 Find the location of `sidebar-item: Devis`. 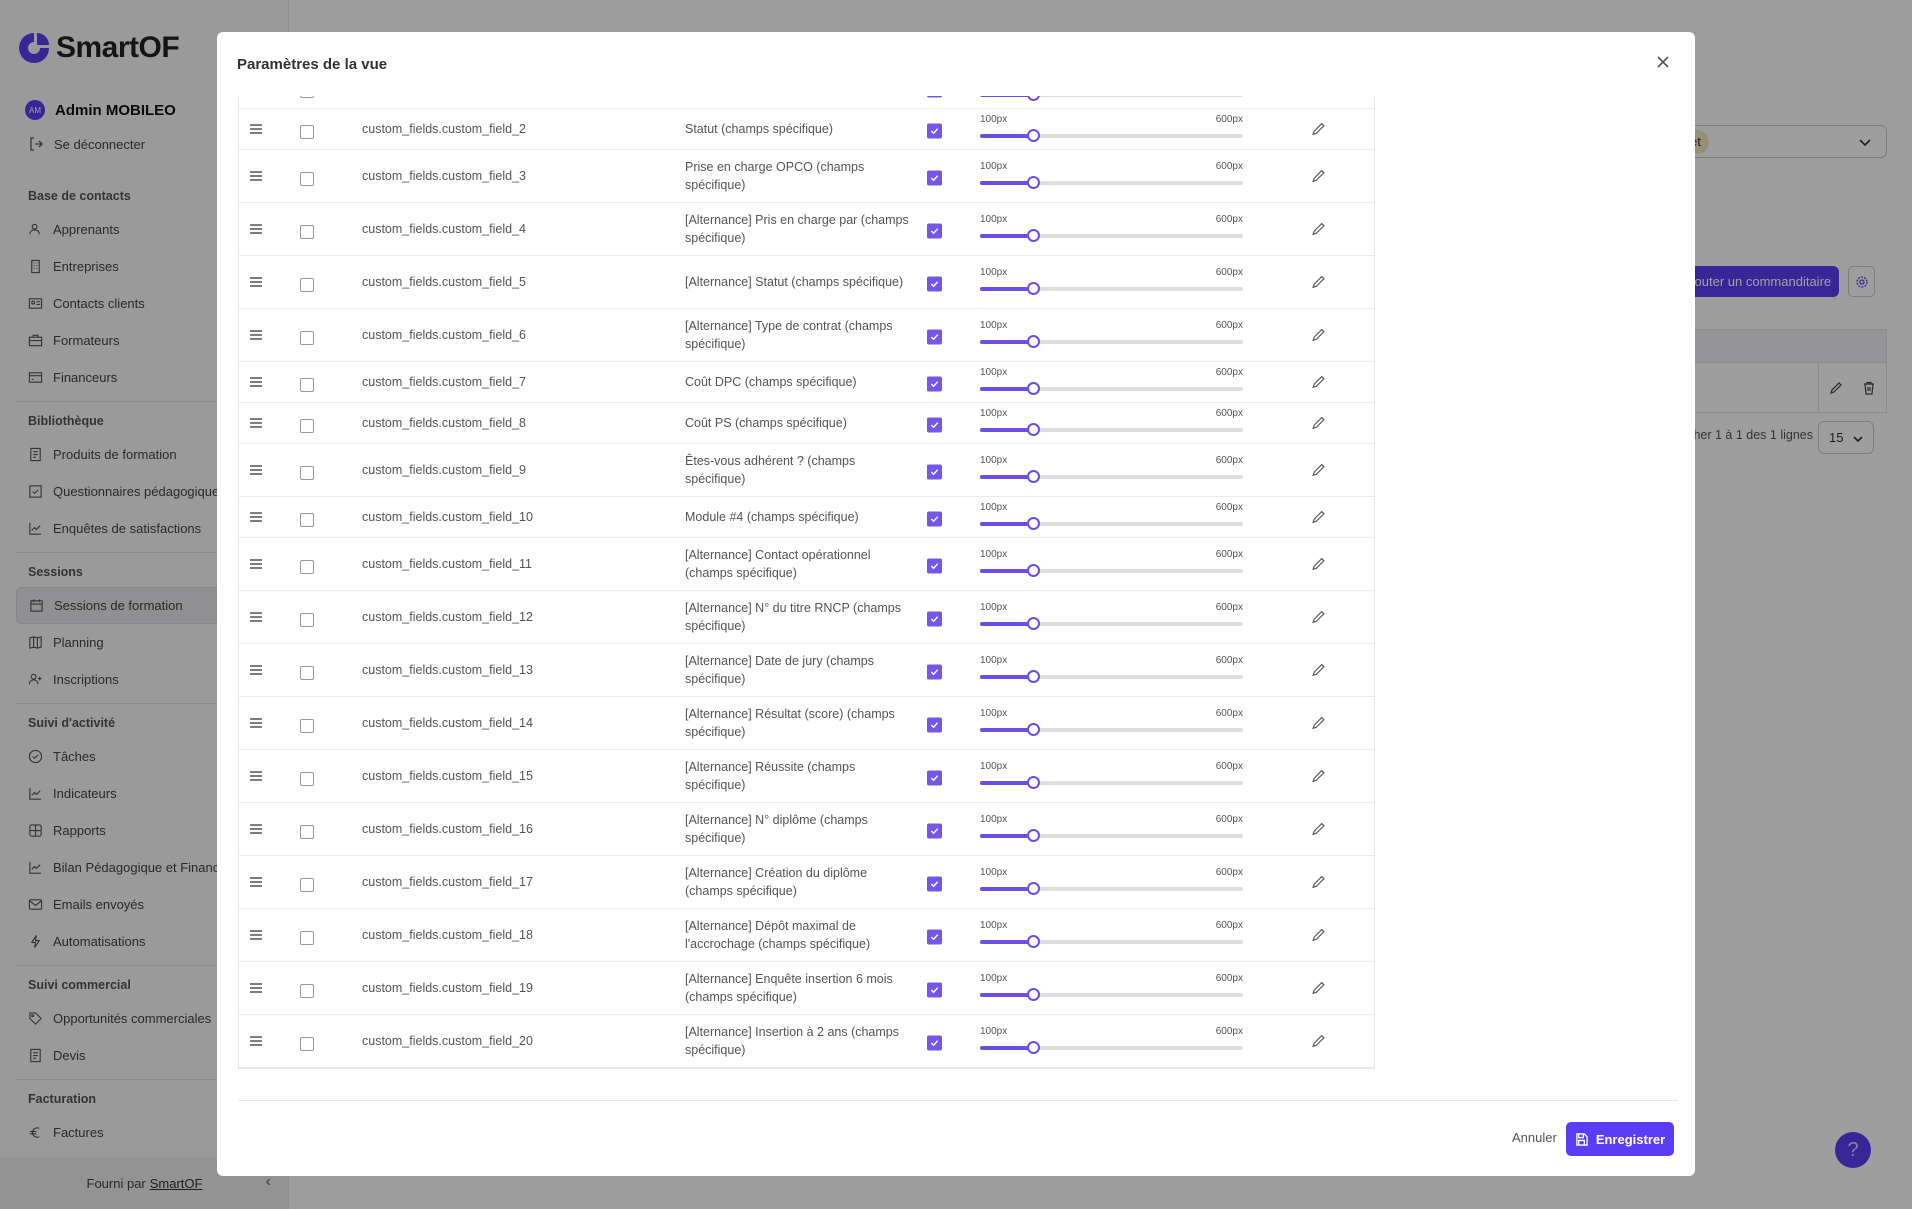

sidebar-item: Devis is located at coordinates (152, 1055).